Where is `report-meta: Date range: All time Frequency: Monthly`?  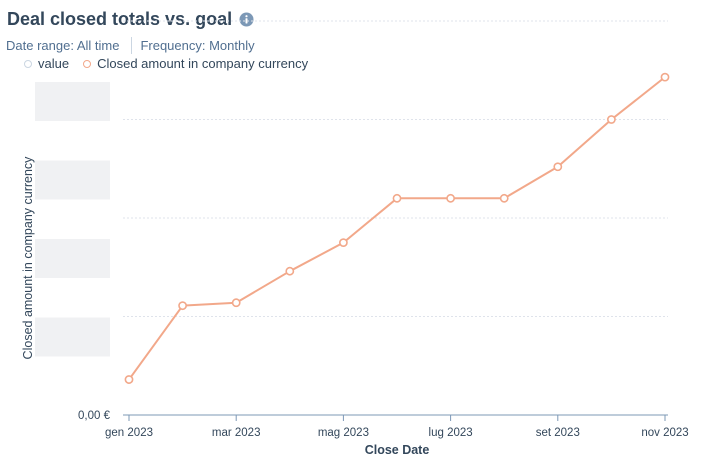
report-meta: Date range: All time Frequency: Monthly is located at coordinates (130, 45).